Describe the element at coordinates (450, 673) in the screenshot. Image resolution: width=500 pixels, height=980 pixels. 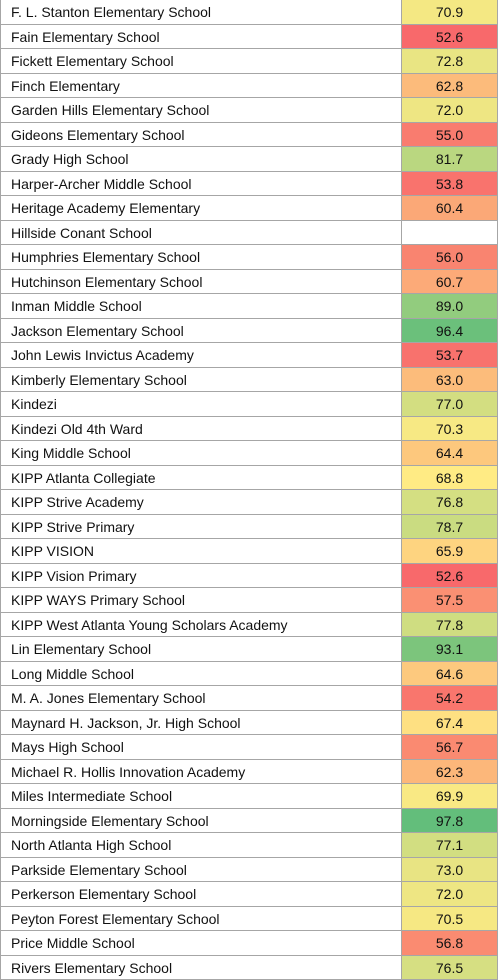
I see `score-cell: 64.6` at that location.